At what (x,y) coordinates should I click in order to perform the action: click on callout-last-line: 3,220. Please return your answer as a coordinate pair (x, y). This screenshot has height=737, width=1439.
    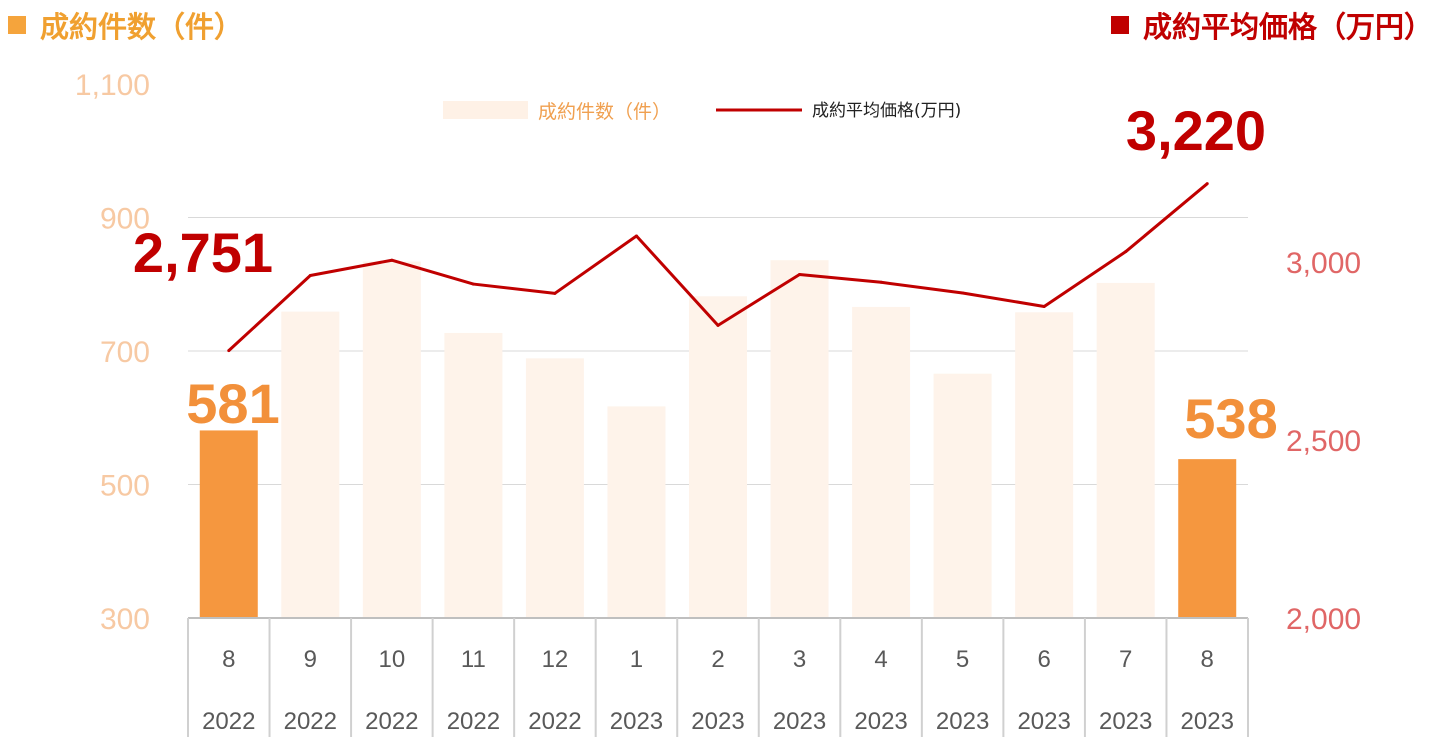
    Looking at the image, I should click on (1196, 130).